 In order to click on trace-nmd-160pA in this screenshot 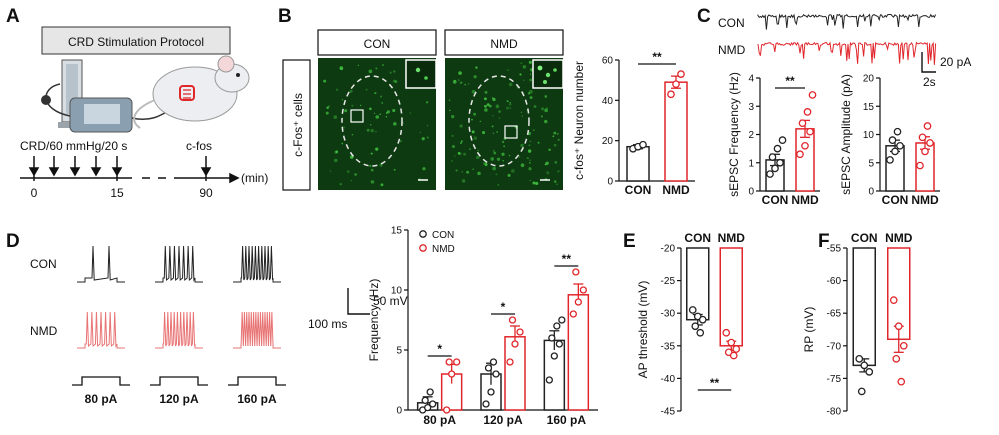, I will do `click(257, 330)`.